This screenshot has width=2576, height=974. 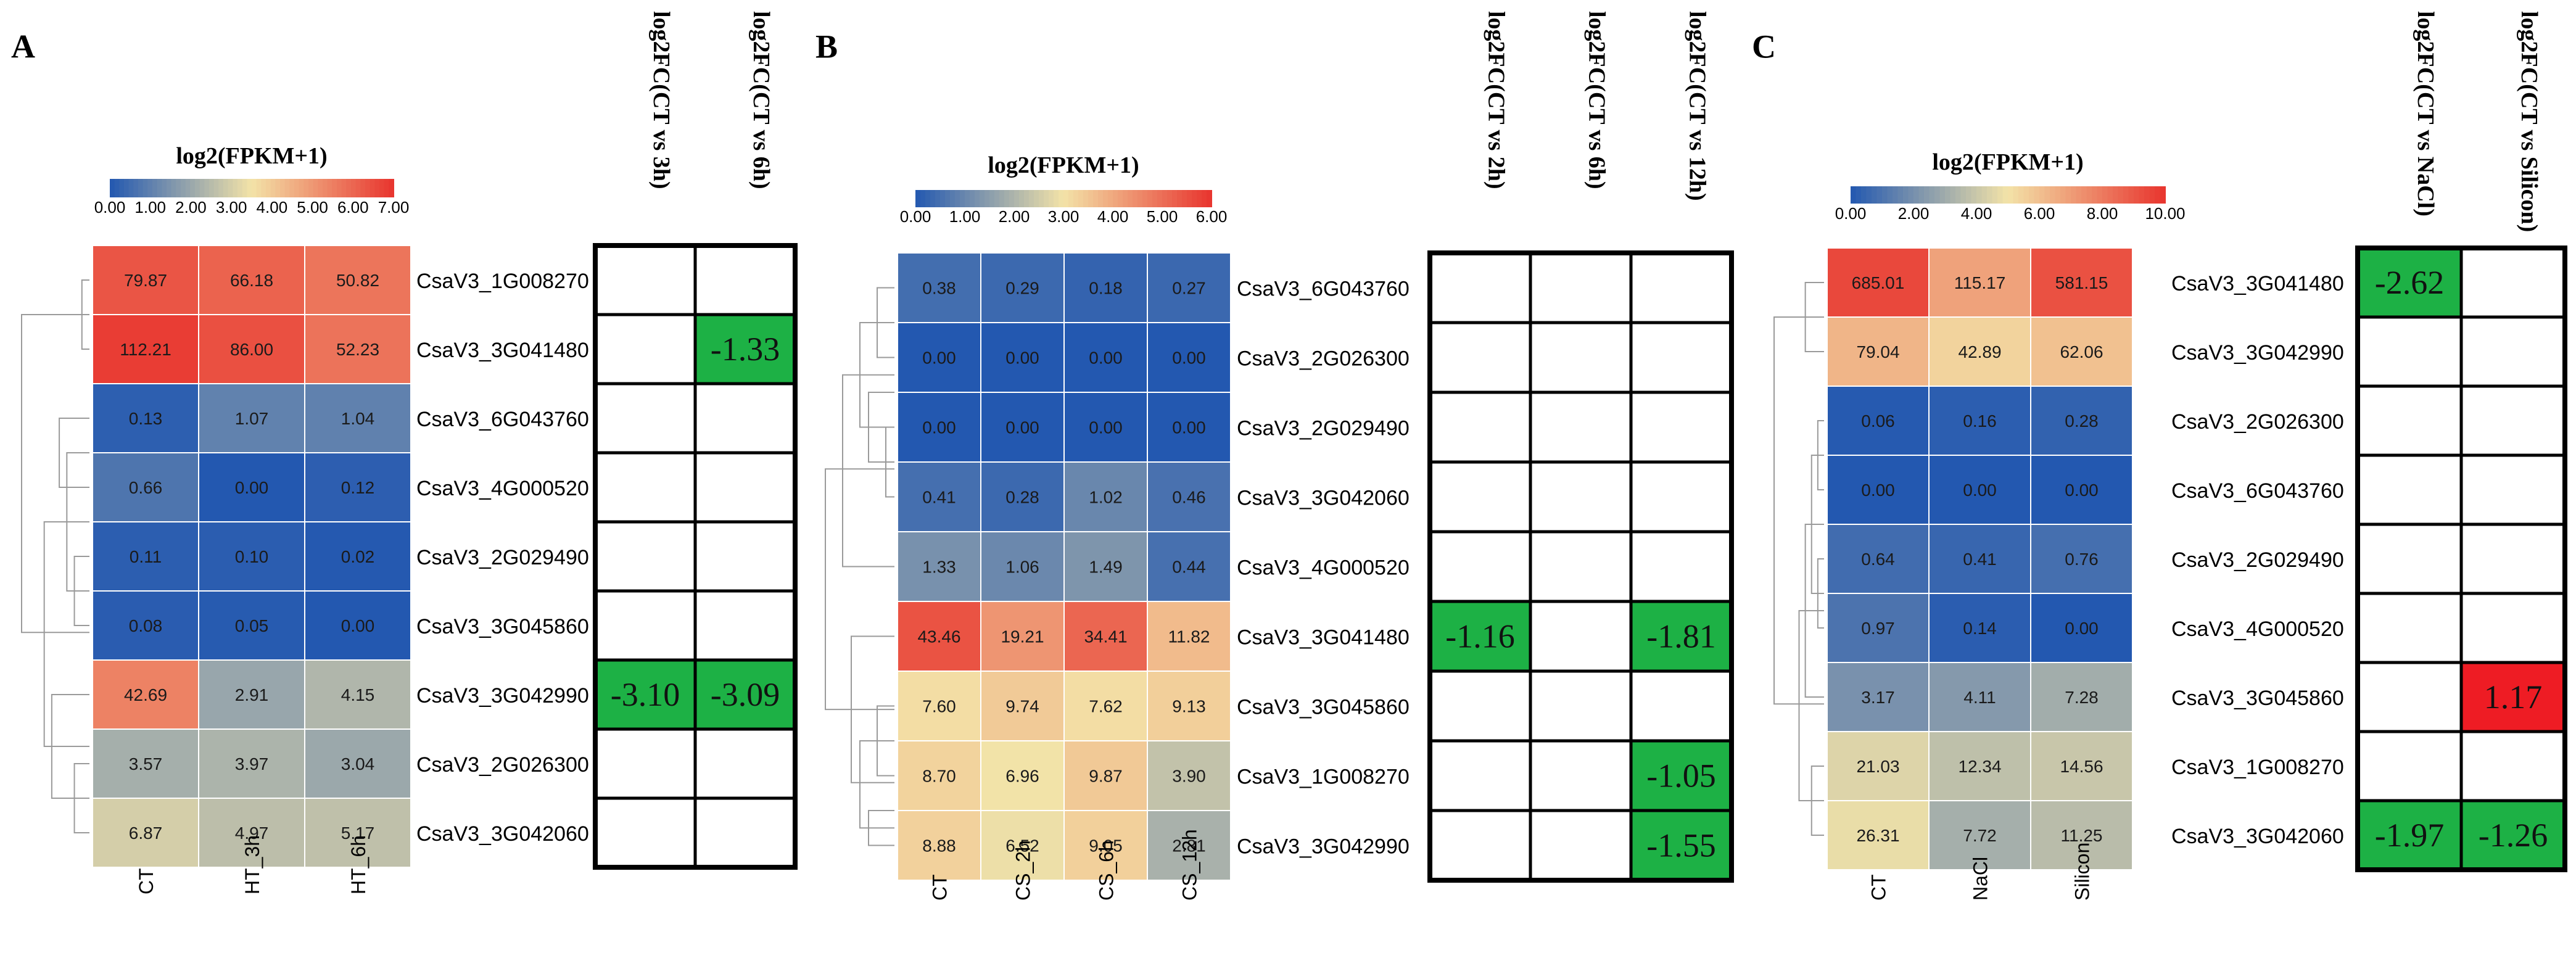 I want to click on heatmap-cell-value: 0.76, so click(x=2082, y=559).